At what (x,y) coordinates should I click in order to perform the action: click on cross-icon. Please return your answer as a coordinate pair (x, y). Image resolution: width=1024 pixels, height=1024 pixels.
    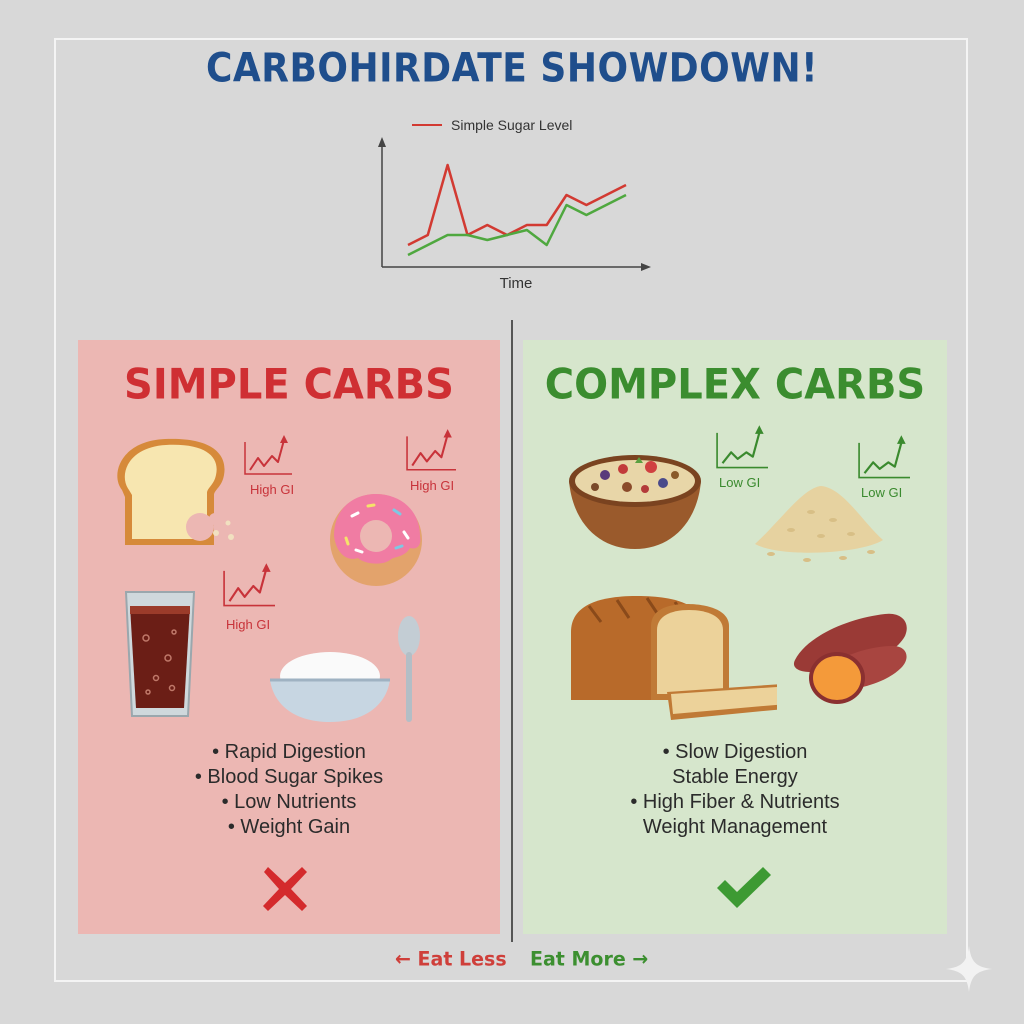
    Looking at the image, I should click on (285, 889).